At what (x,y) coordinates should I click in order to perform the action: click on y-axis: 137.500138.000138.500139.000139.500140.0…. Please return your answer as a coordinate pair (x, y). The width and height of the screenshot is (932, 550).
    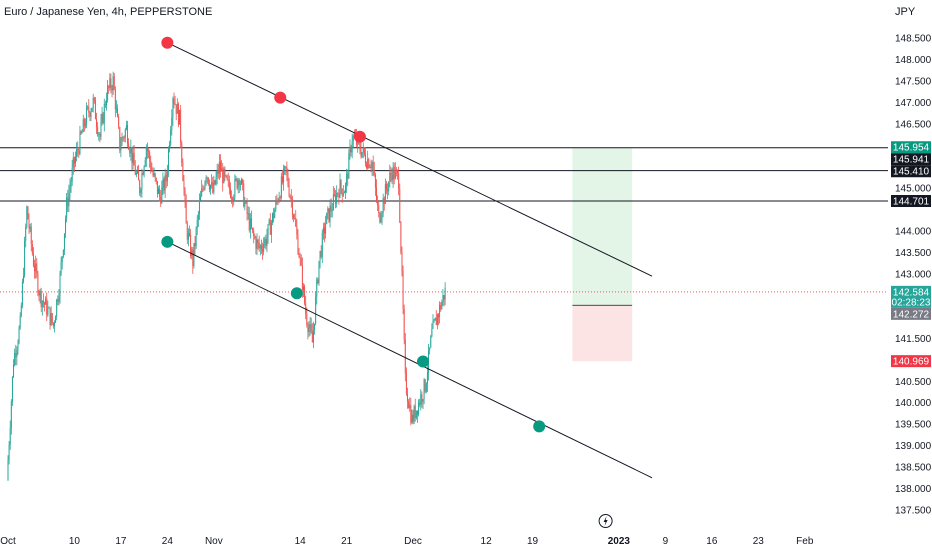
    Looking at the image, I should click on (913, 275).